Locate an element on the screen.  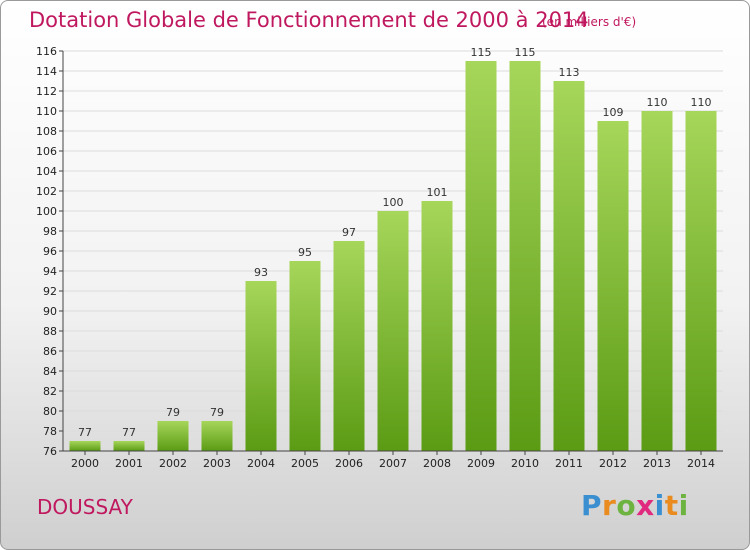
x-tick-label: 2006 is located at coordinates (349, 463).